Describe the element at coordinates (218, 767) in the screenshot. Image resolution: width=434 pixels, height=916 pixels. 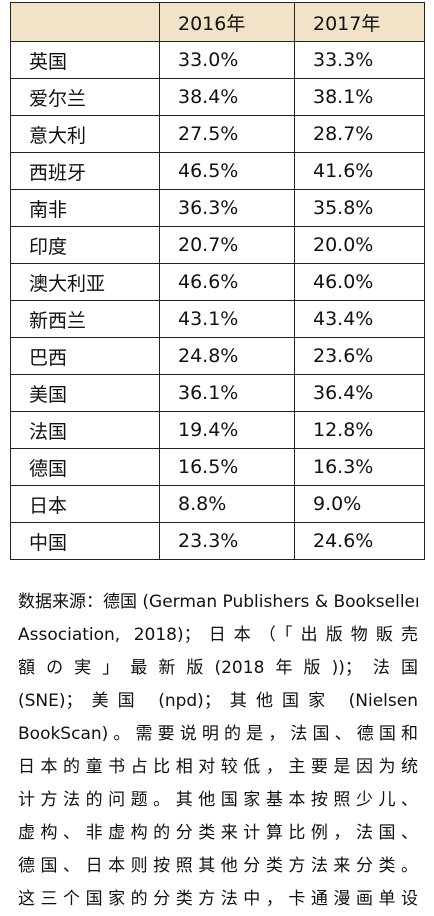
I see `note-line: 日本的童书占比相对较低，主要是因为统` at that location.